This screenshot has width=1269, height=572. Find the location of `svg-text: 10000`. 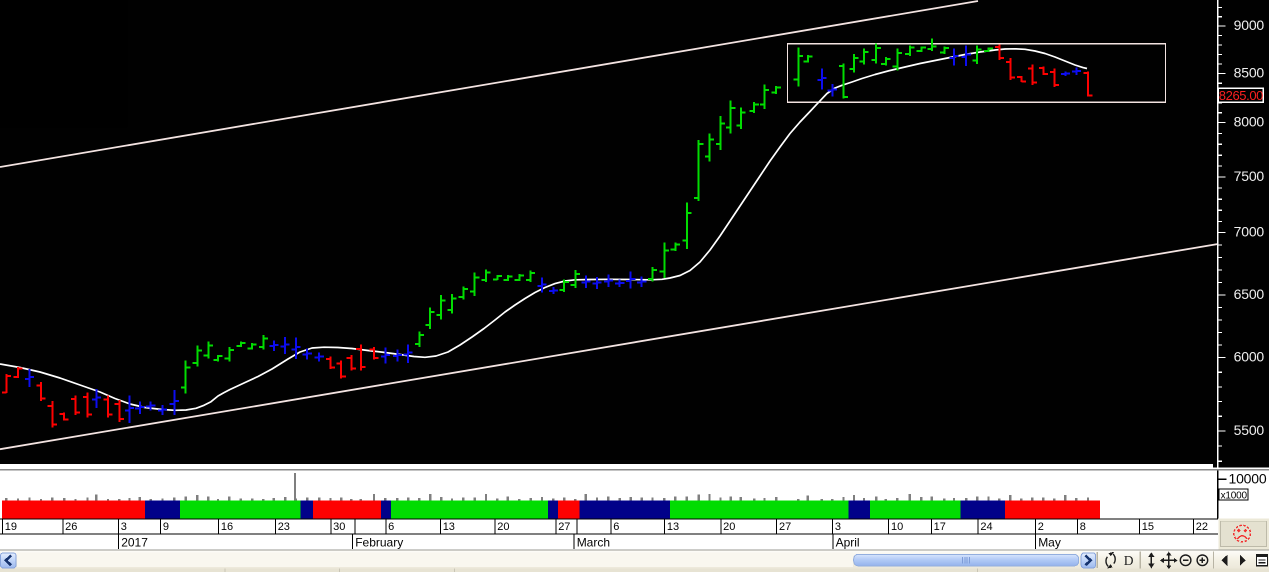

svg-text: 10000 is located at coordinates (1248, 479).